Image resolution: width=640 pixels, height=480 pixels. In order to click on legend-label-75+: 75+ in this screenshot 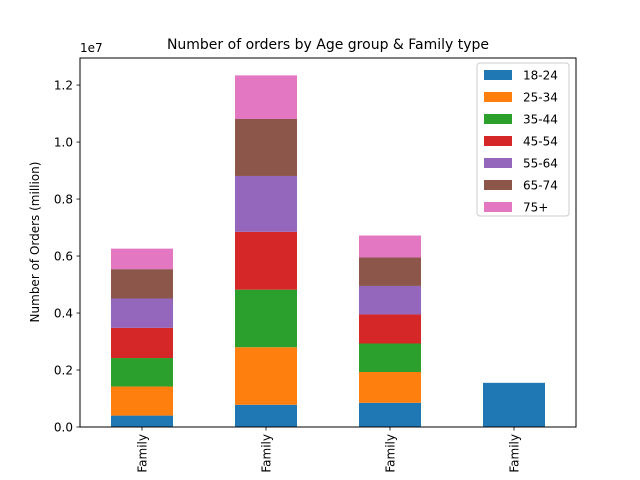, I will do `click(535, 208)`.